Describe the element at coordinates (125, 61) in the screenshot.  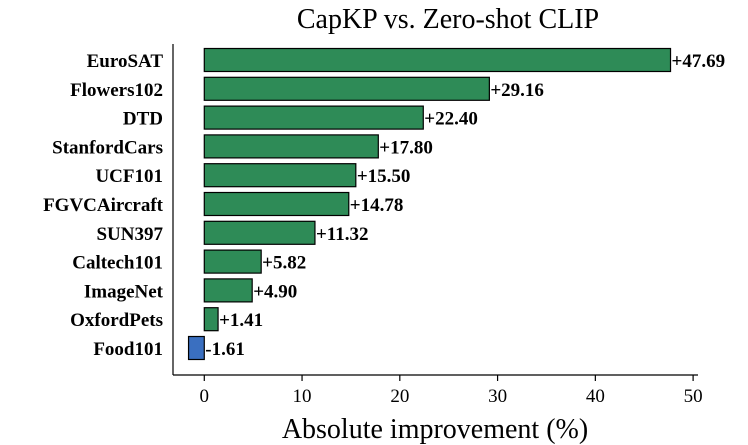
I see `category-label: EuroSAT` at that location.